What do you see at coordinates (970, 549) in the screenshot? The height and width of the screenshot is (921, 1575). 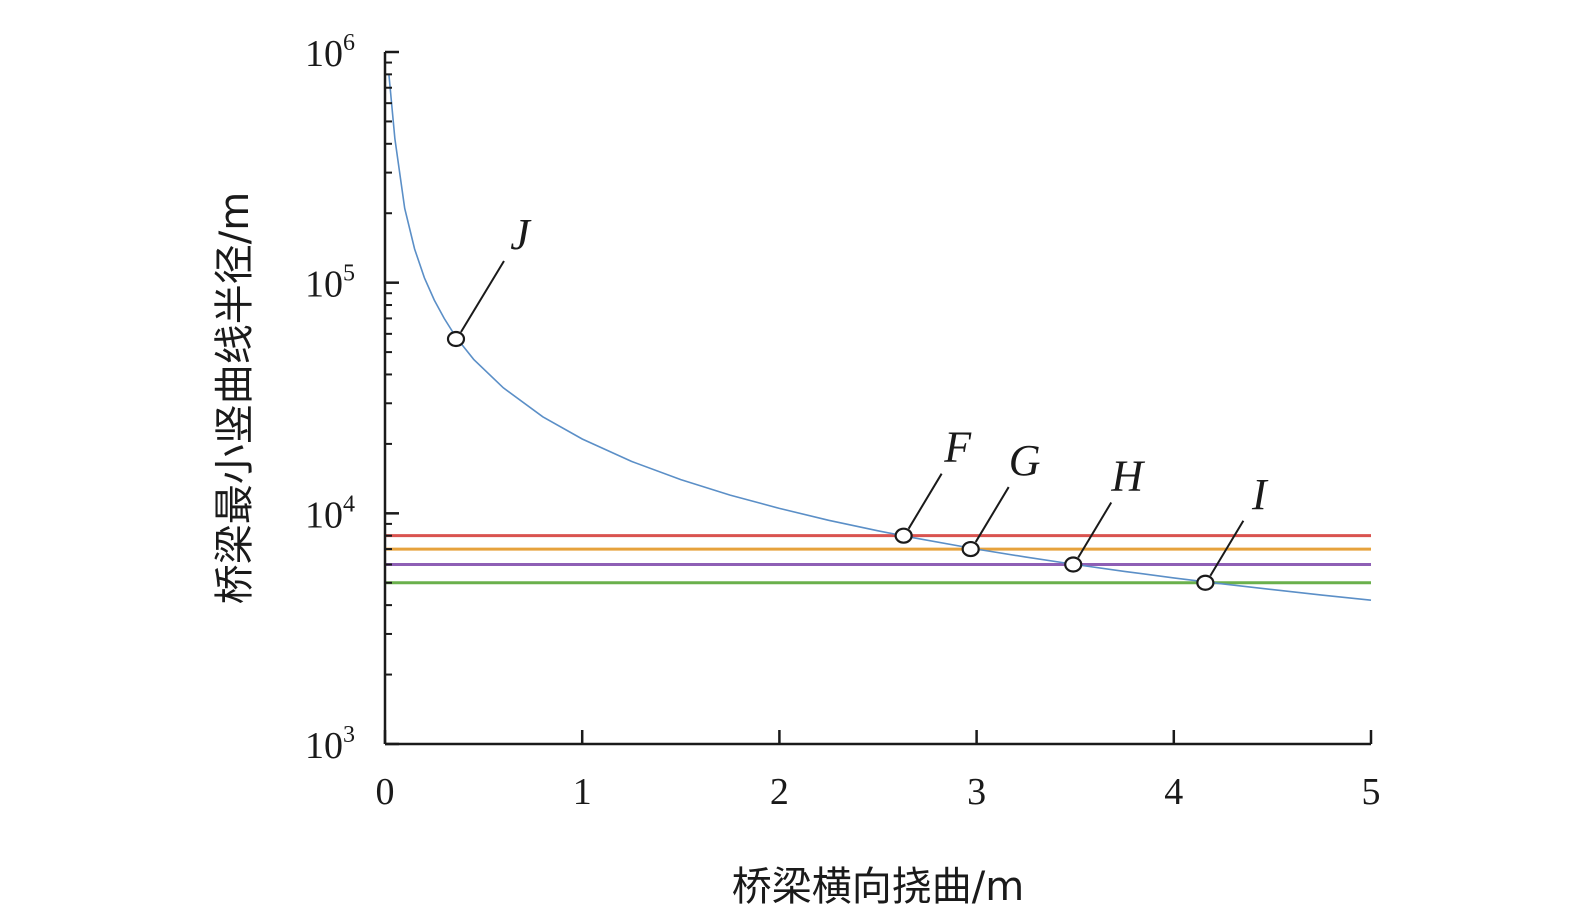 I see `marker-point-G` at bounding box center [970, 549].